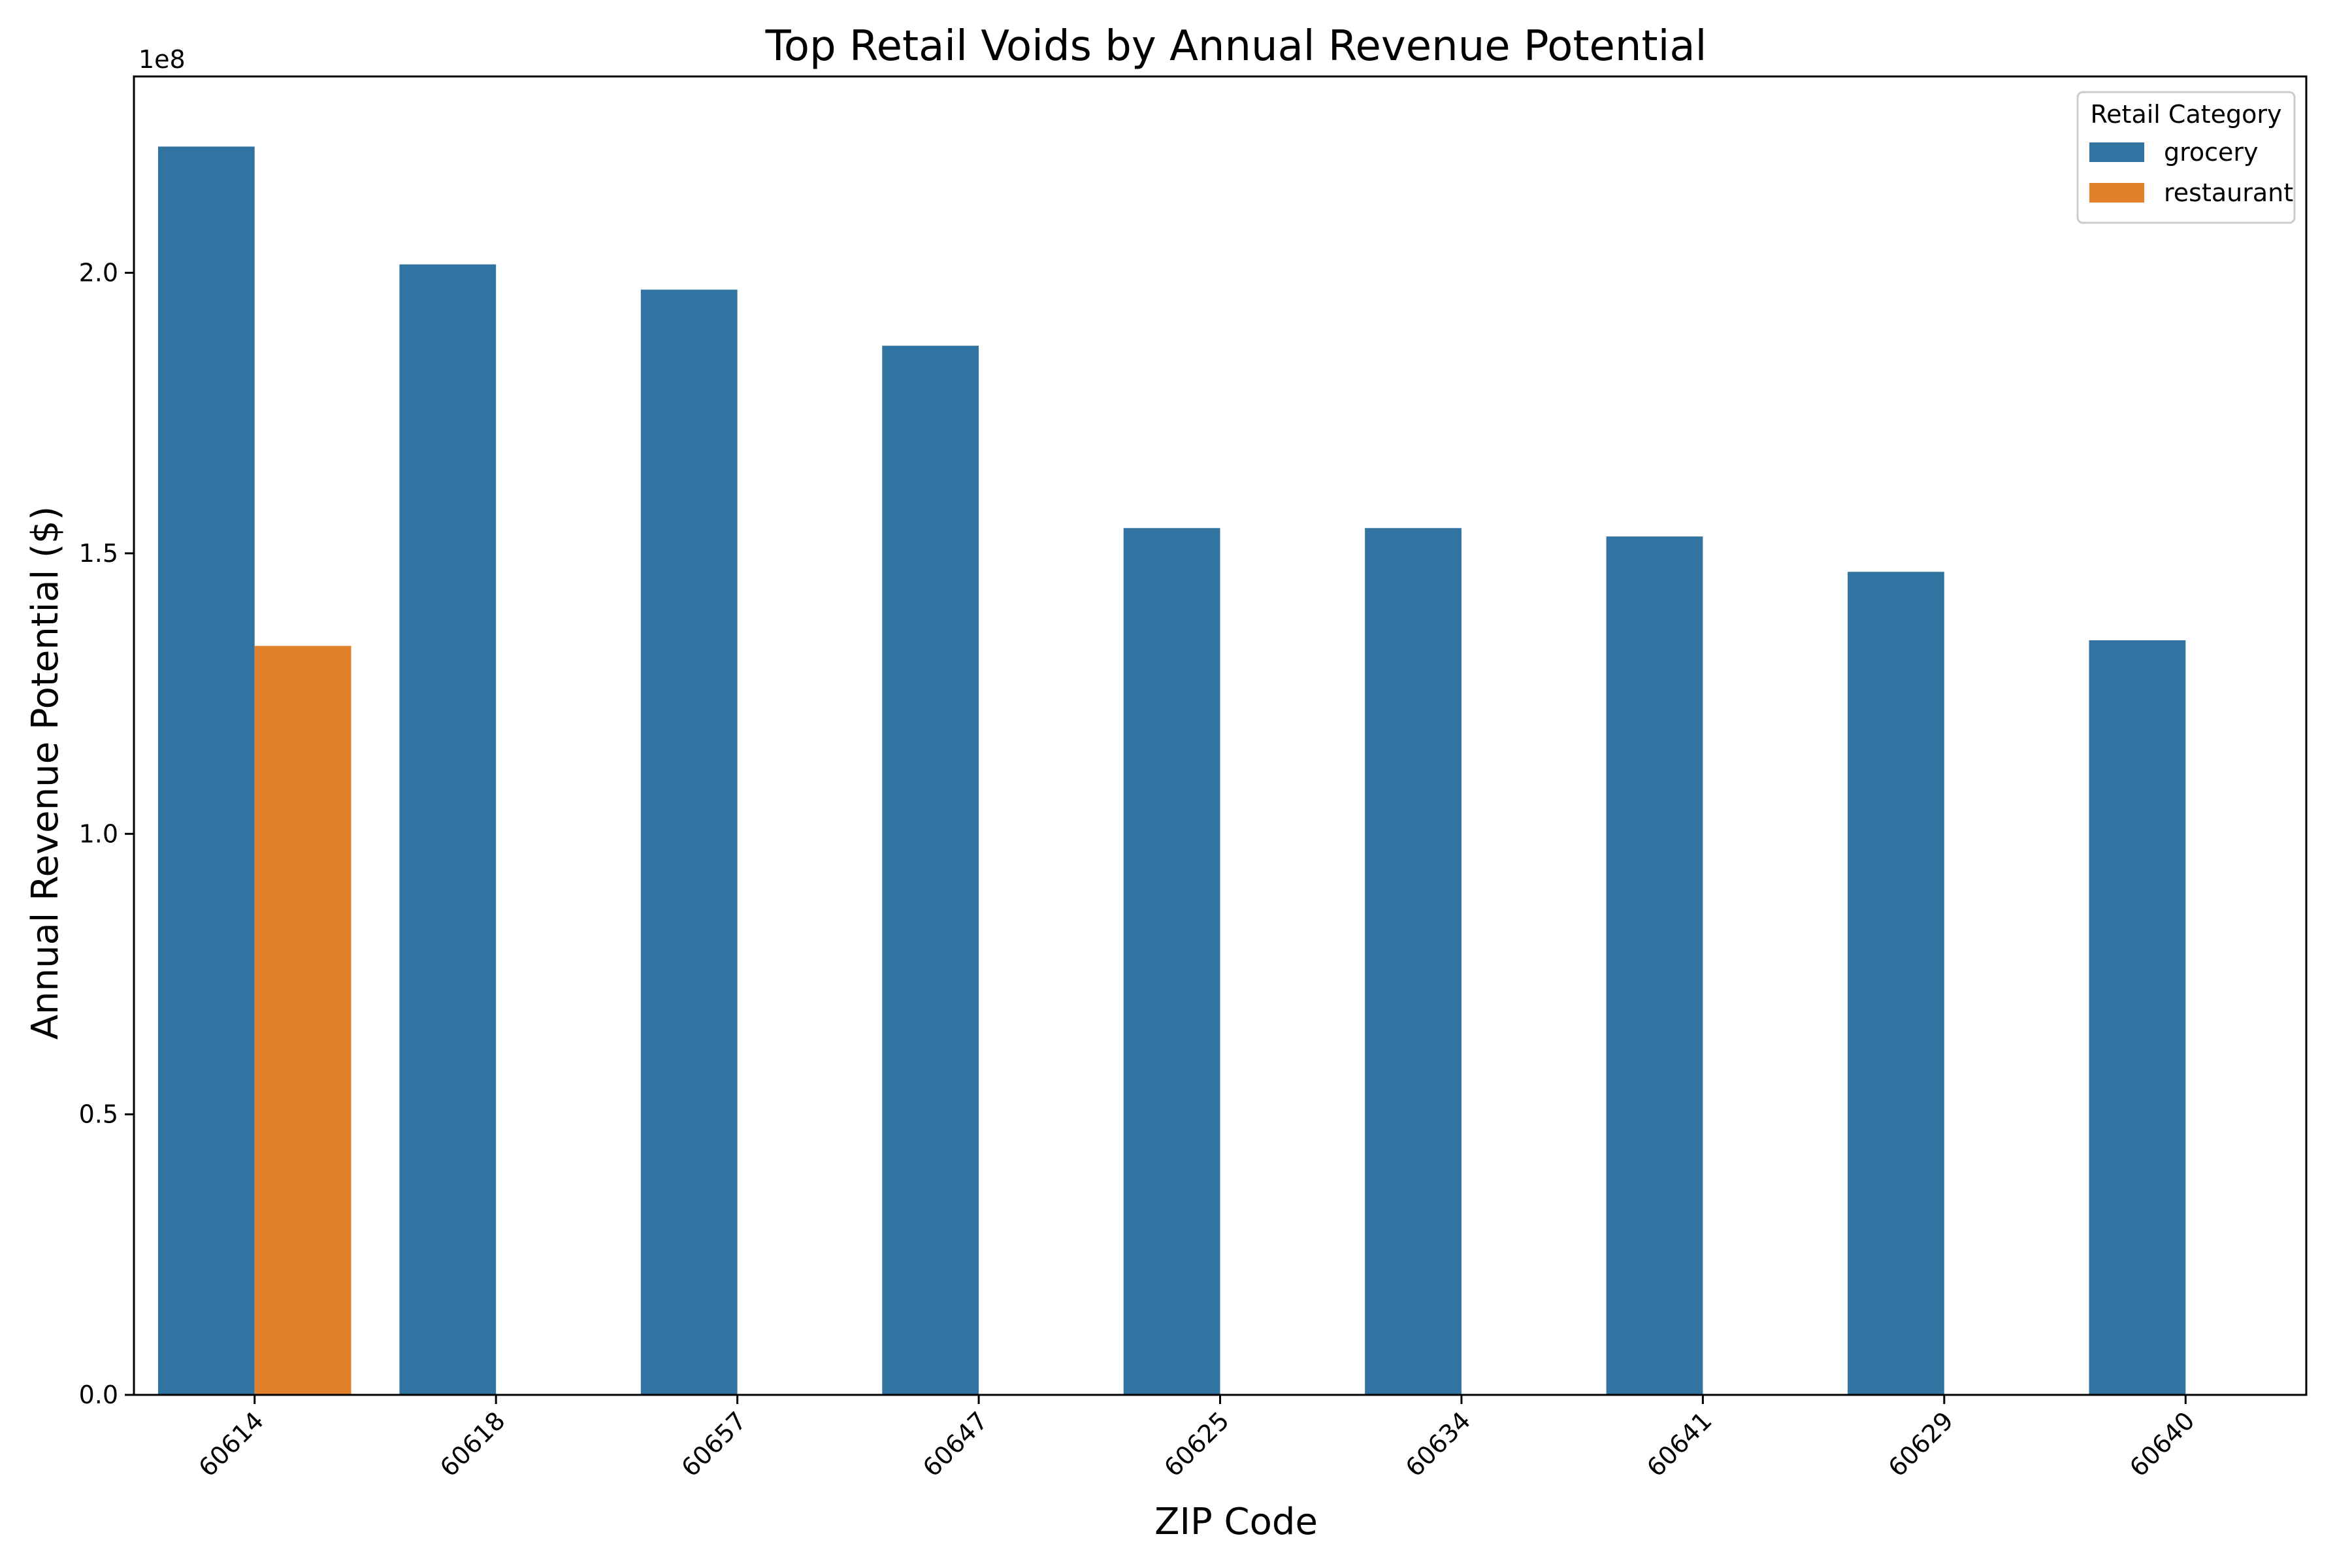 The image size is (2352, 1568). What do you see at coordinates (2162, 1444) in the screenshot?
I see `x-tick-label: 60640` at bounding box center [2162, 1444].